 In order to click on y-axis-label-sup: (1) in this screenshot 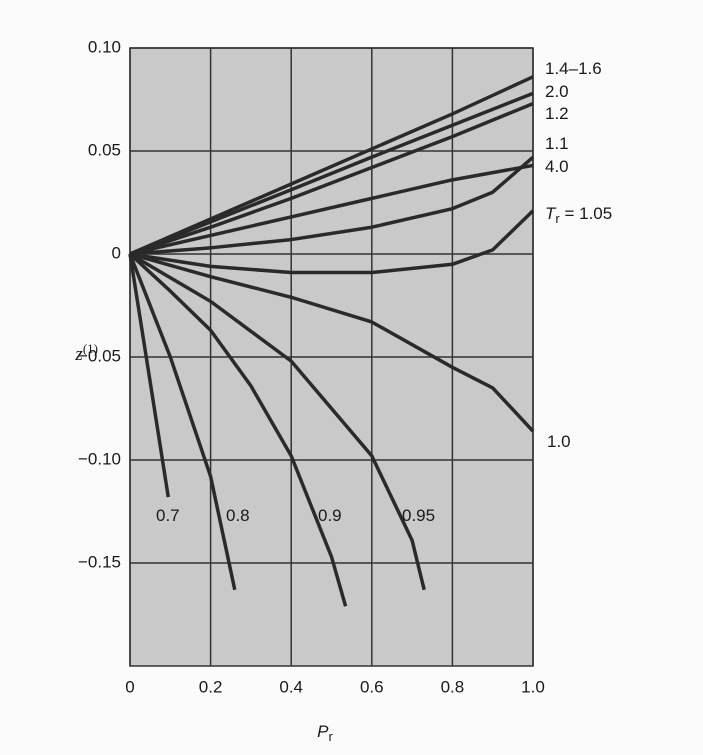, I will do `click(90, 348)`.